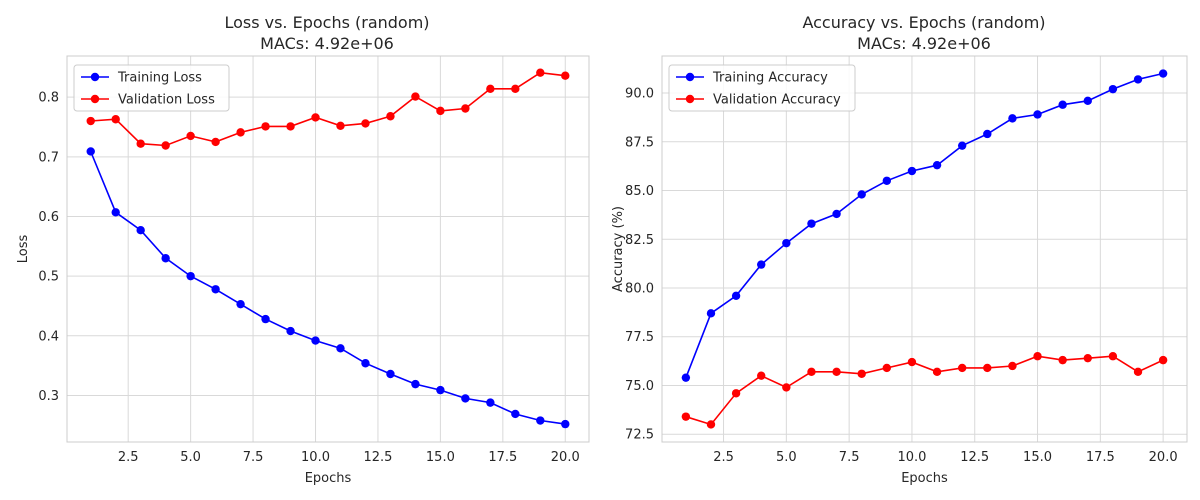 This screenshot has height=500, width=1200. What do you see at coordinates (48, 157) in the screenshot?
I see `y-tick-label: 0.7` at bounding box center [48, 157].